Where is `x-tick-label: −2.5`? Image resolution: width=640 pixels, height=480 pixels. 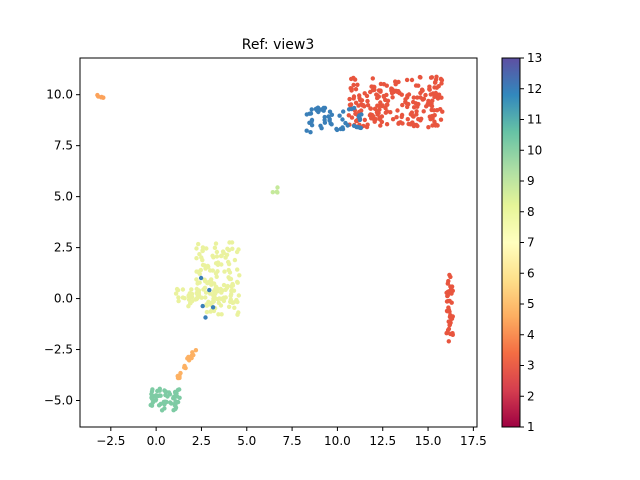
x-tick-label: −2.5 is located at coordinates (110, 441).